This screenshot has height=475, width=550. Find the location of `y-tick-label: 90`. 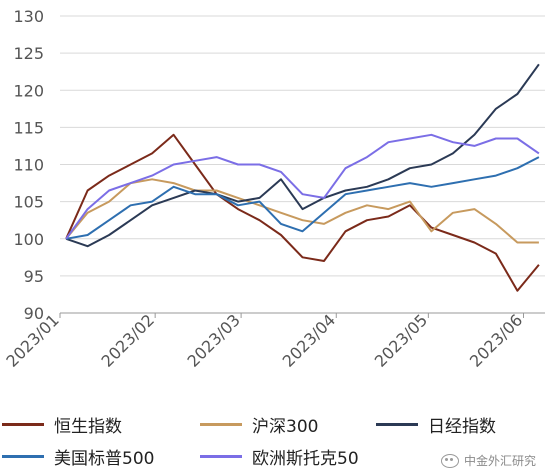

y-tick-label: 90 is located at coordinates (34, 313).